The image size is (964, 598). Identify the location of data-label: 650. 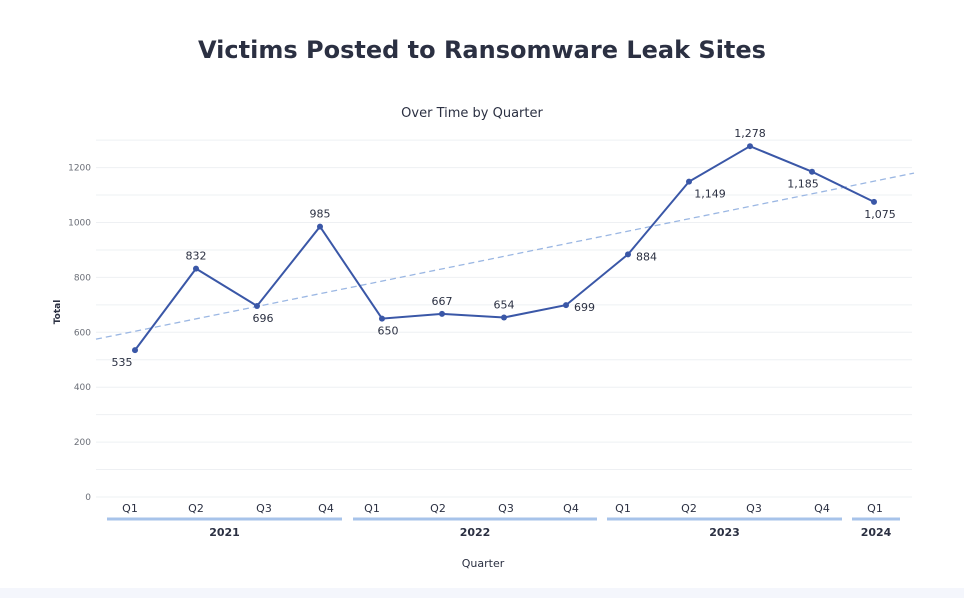
(388, 331).